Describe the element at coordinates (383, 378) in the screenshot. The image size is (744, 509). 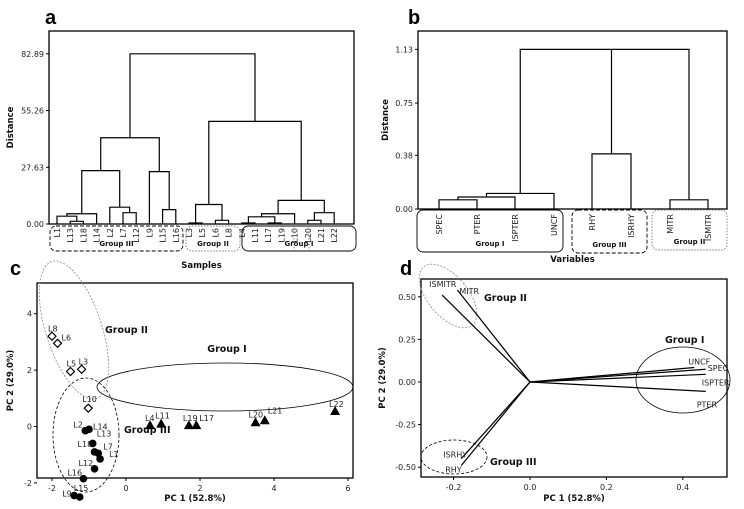
I see `y-axis-label: PC 2 (29.0%)` at that location.